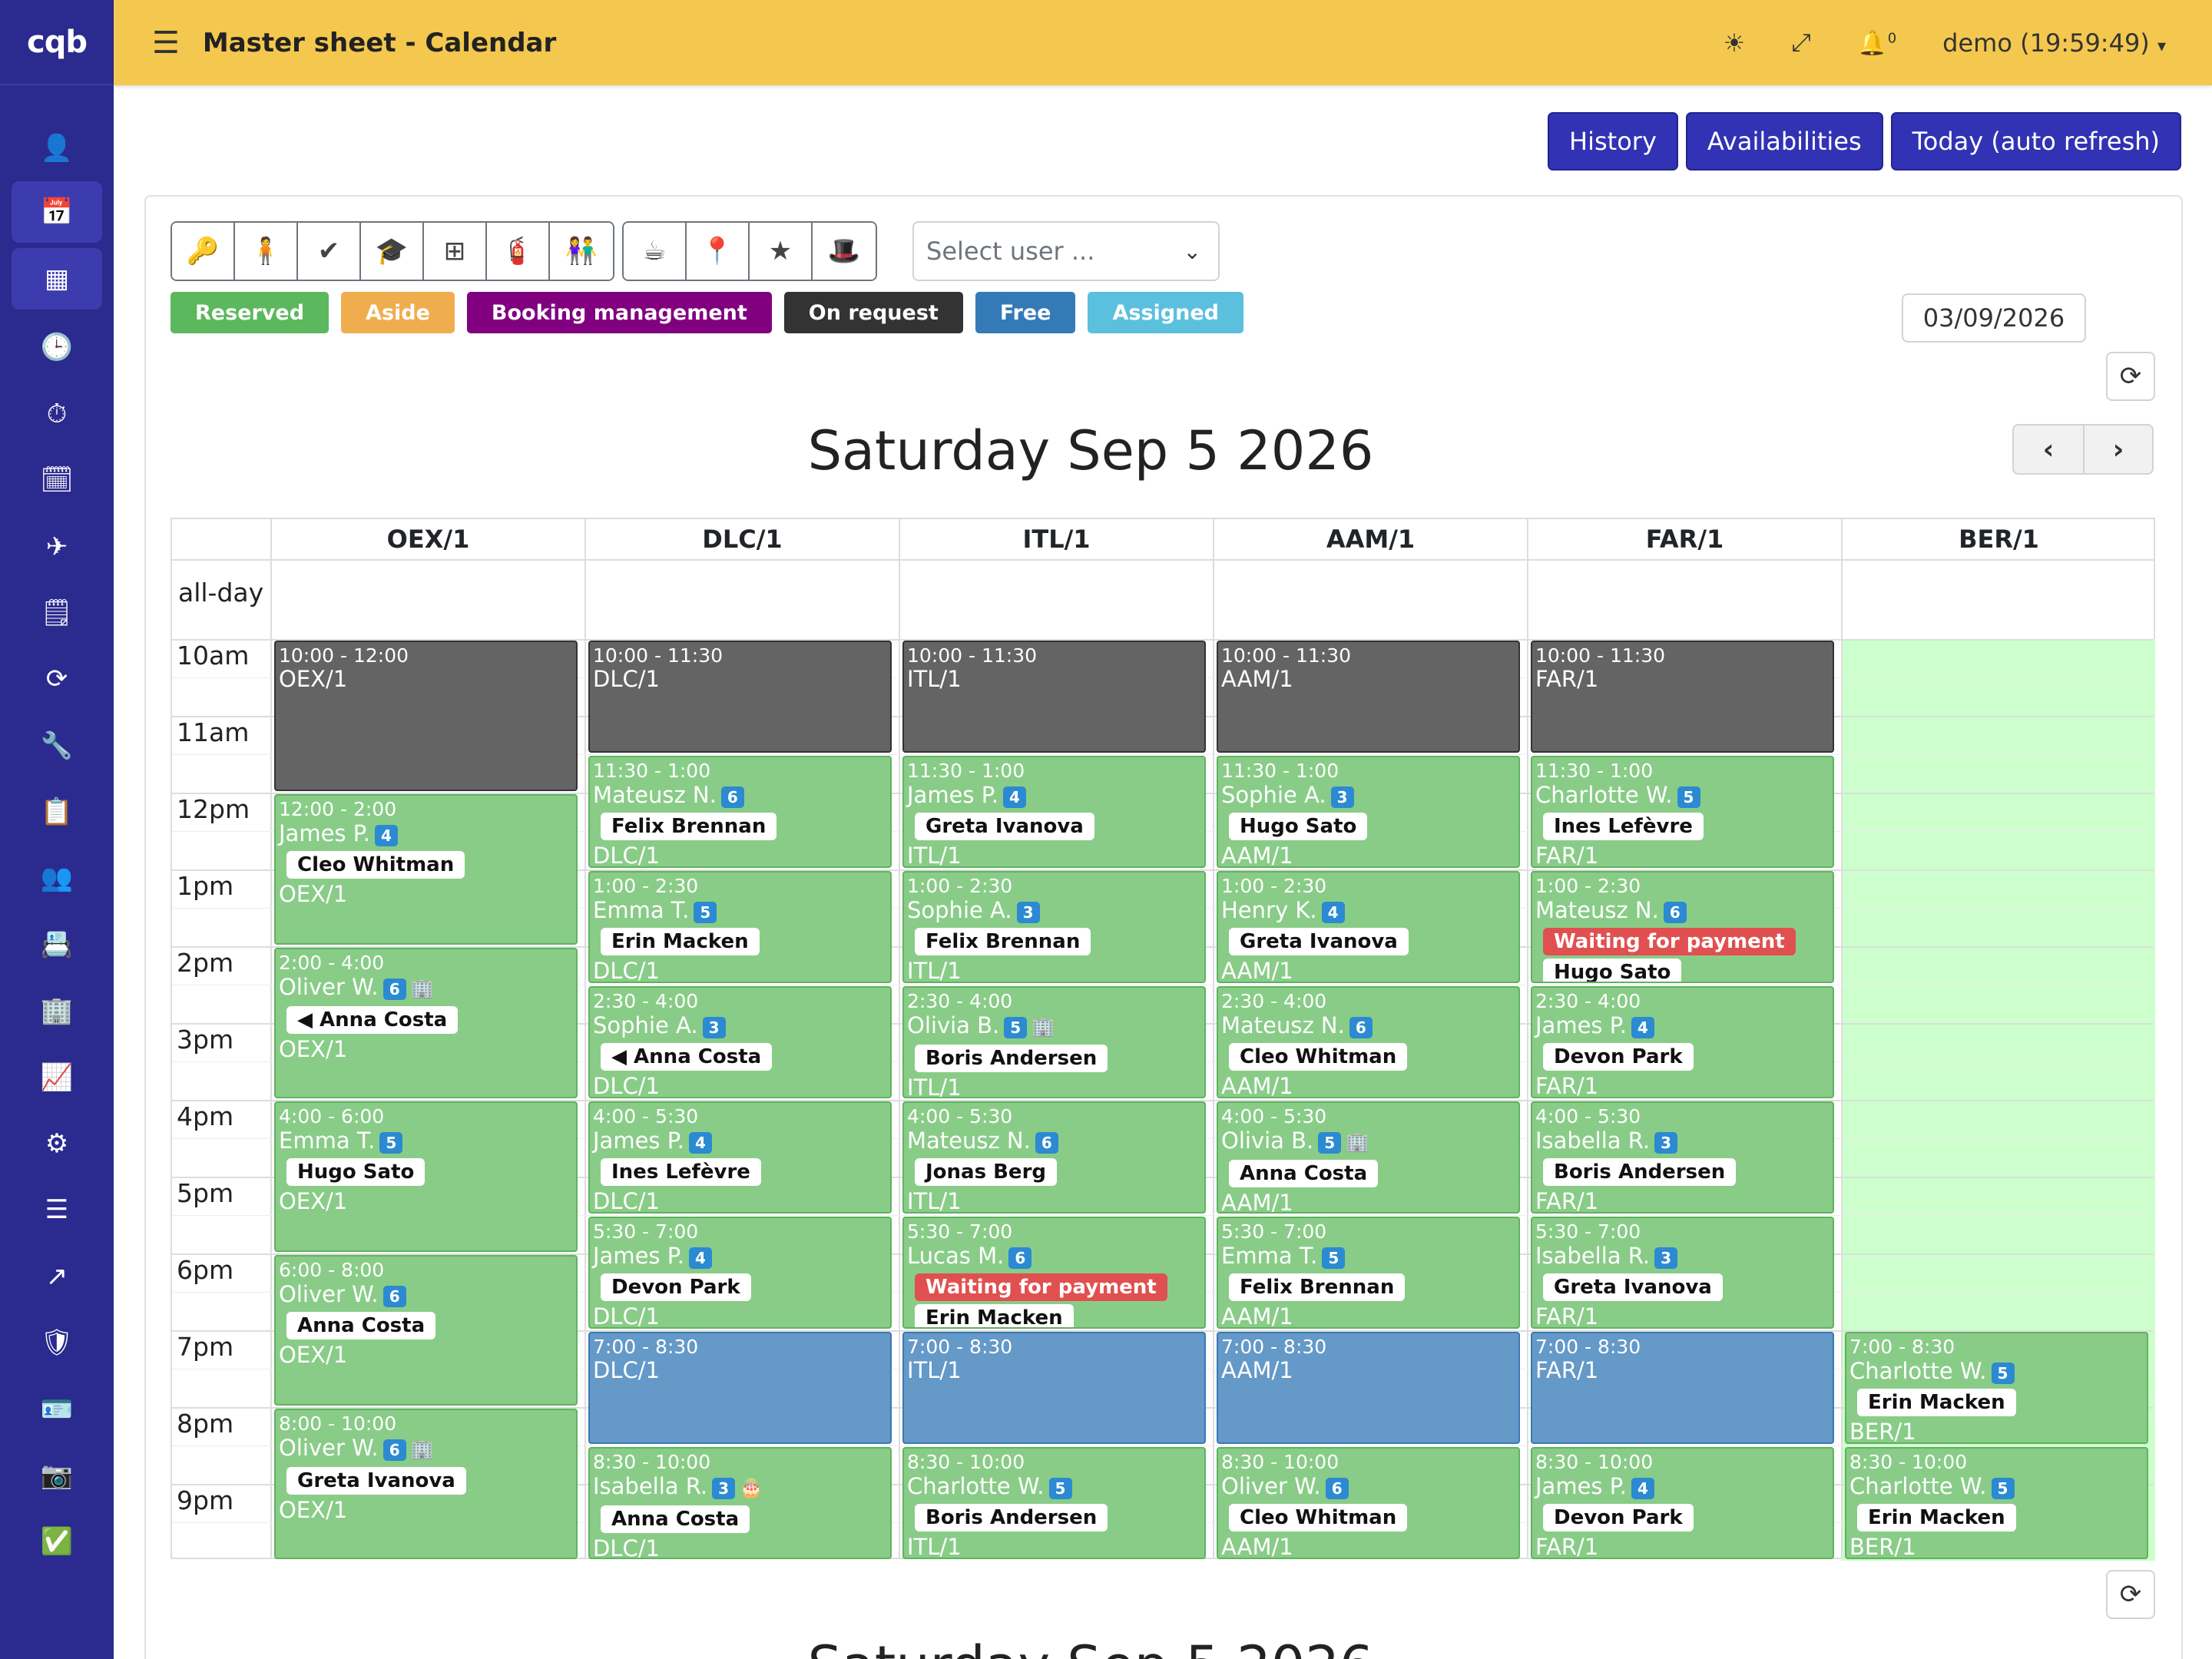  I want to click on user-menu: demo (19:59:49) ▾, so click(2054, 43).